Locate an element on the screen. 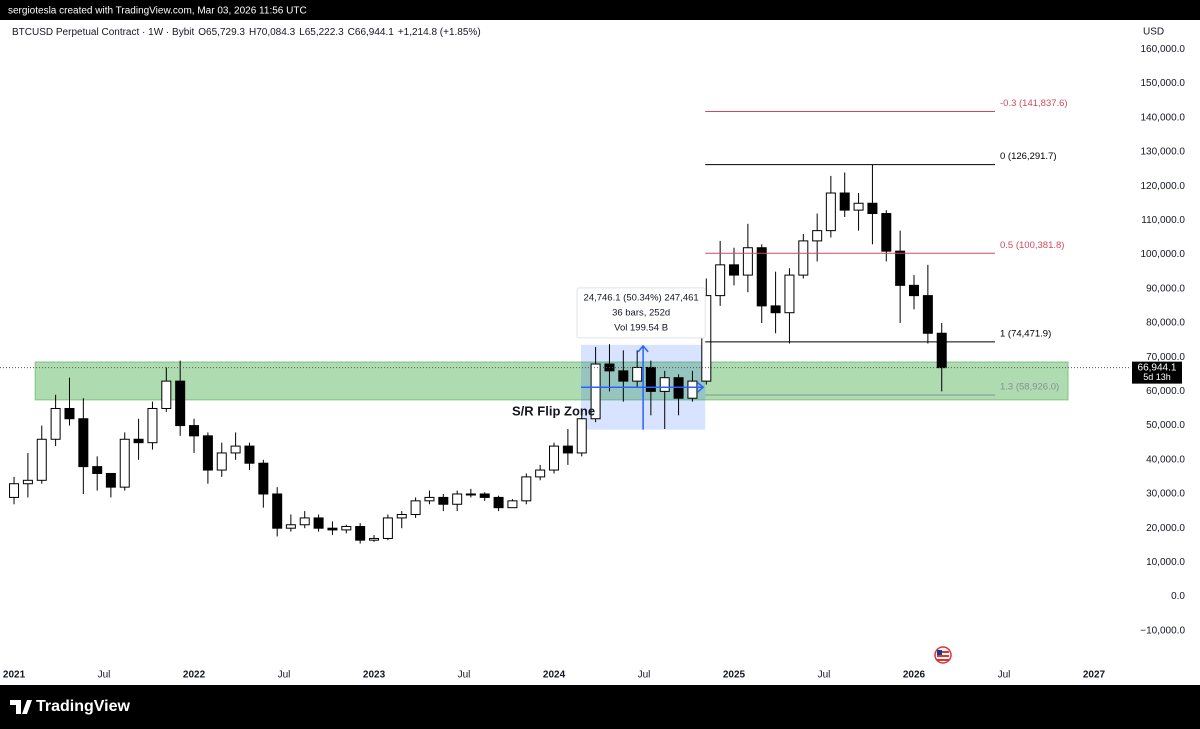 The width and height of the screenshot is (1200, 729). brand: TradingView is located at coordinates (83, 706).